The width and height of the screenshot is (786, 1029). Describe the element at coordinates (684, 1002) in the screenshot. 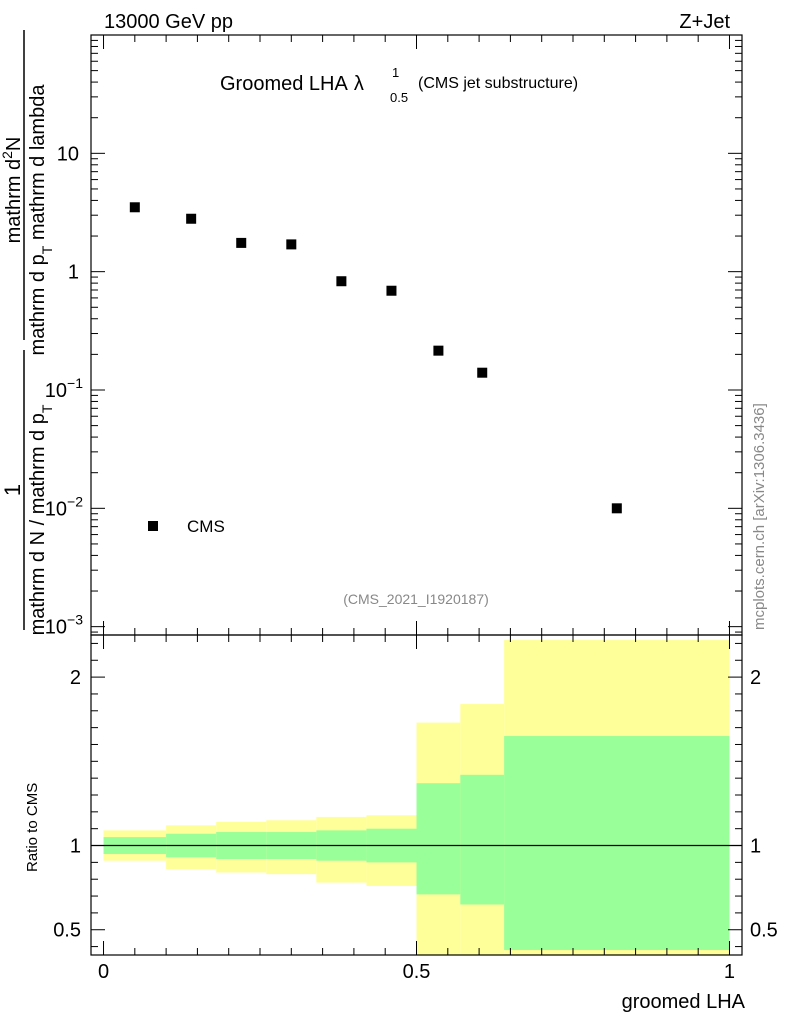

I see `x-axis-label: groomed LHA` at that location.